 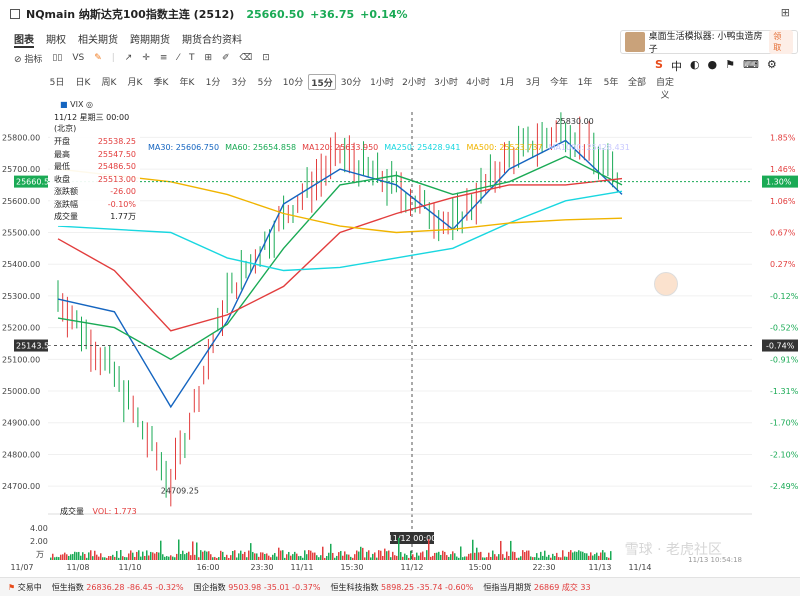 What do you see at coordinates (89, 104) in the screenshot?
I see `eye-icon: ◎` at bounding box center [89, 104].